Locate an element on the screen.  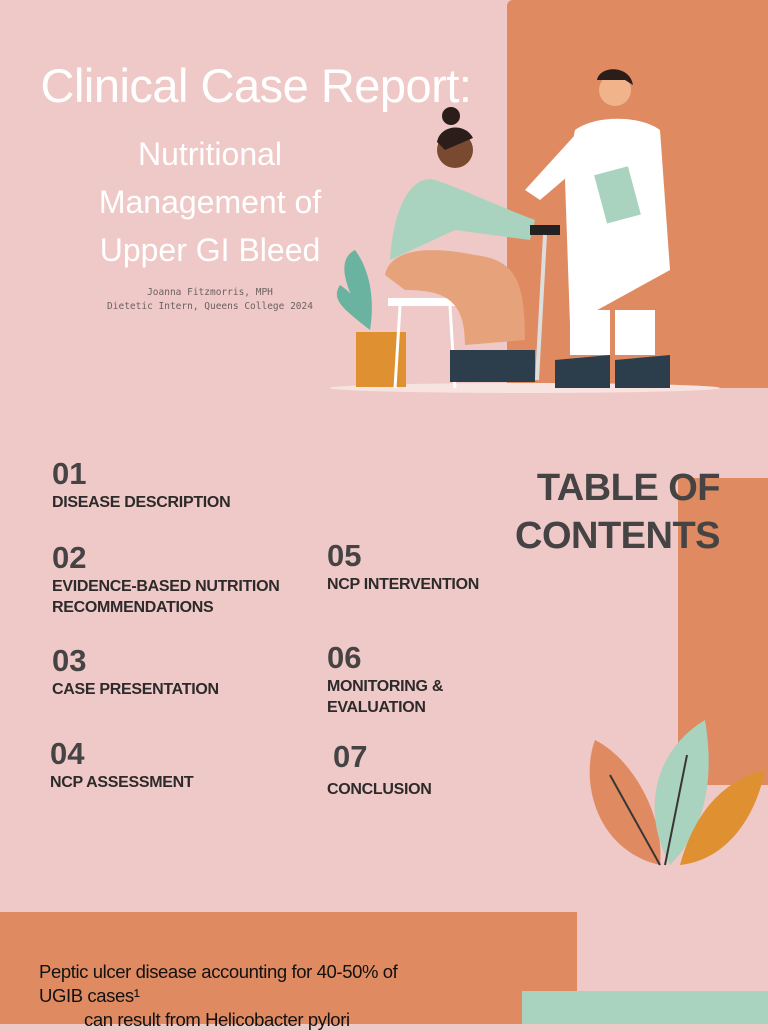
toc-label: EVIDENCE-BASED NUTRITION RECOMMENDATIONS is located at coordinates (166, 597).